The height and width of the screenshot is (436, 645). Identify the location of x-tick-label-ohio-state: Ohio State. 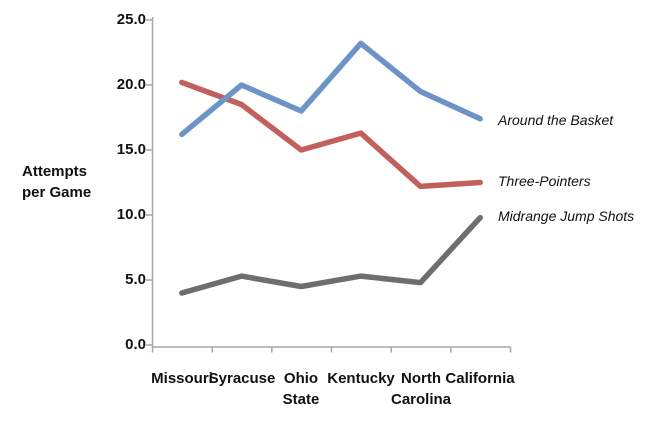
(301, 389).